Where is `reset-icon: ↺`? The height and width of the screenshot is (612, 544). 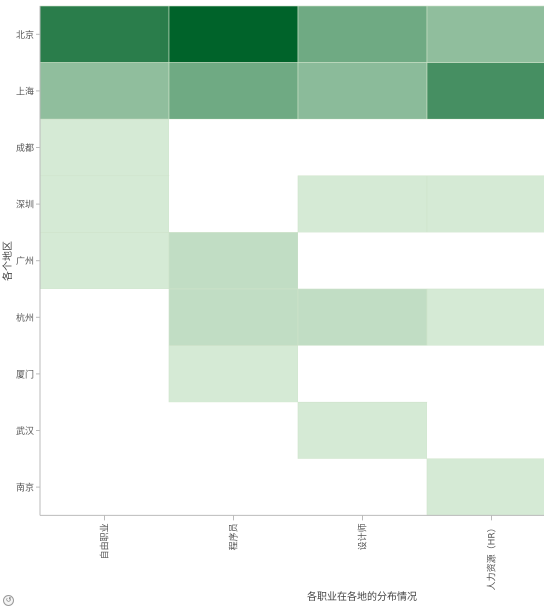
reset-icon: ↺ is located at coordinates (8, 600).